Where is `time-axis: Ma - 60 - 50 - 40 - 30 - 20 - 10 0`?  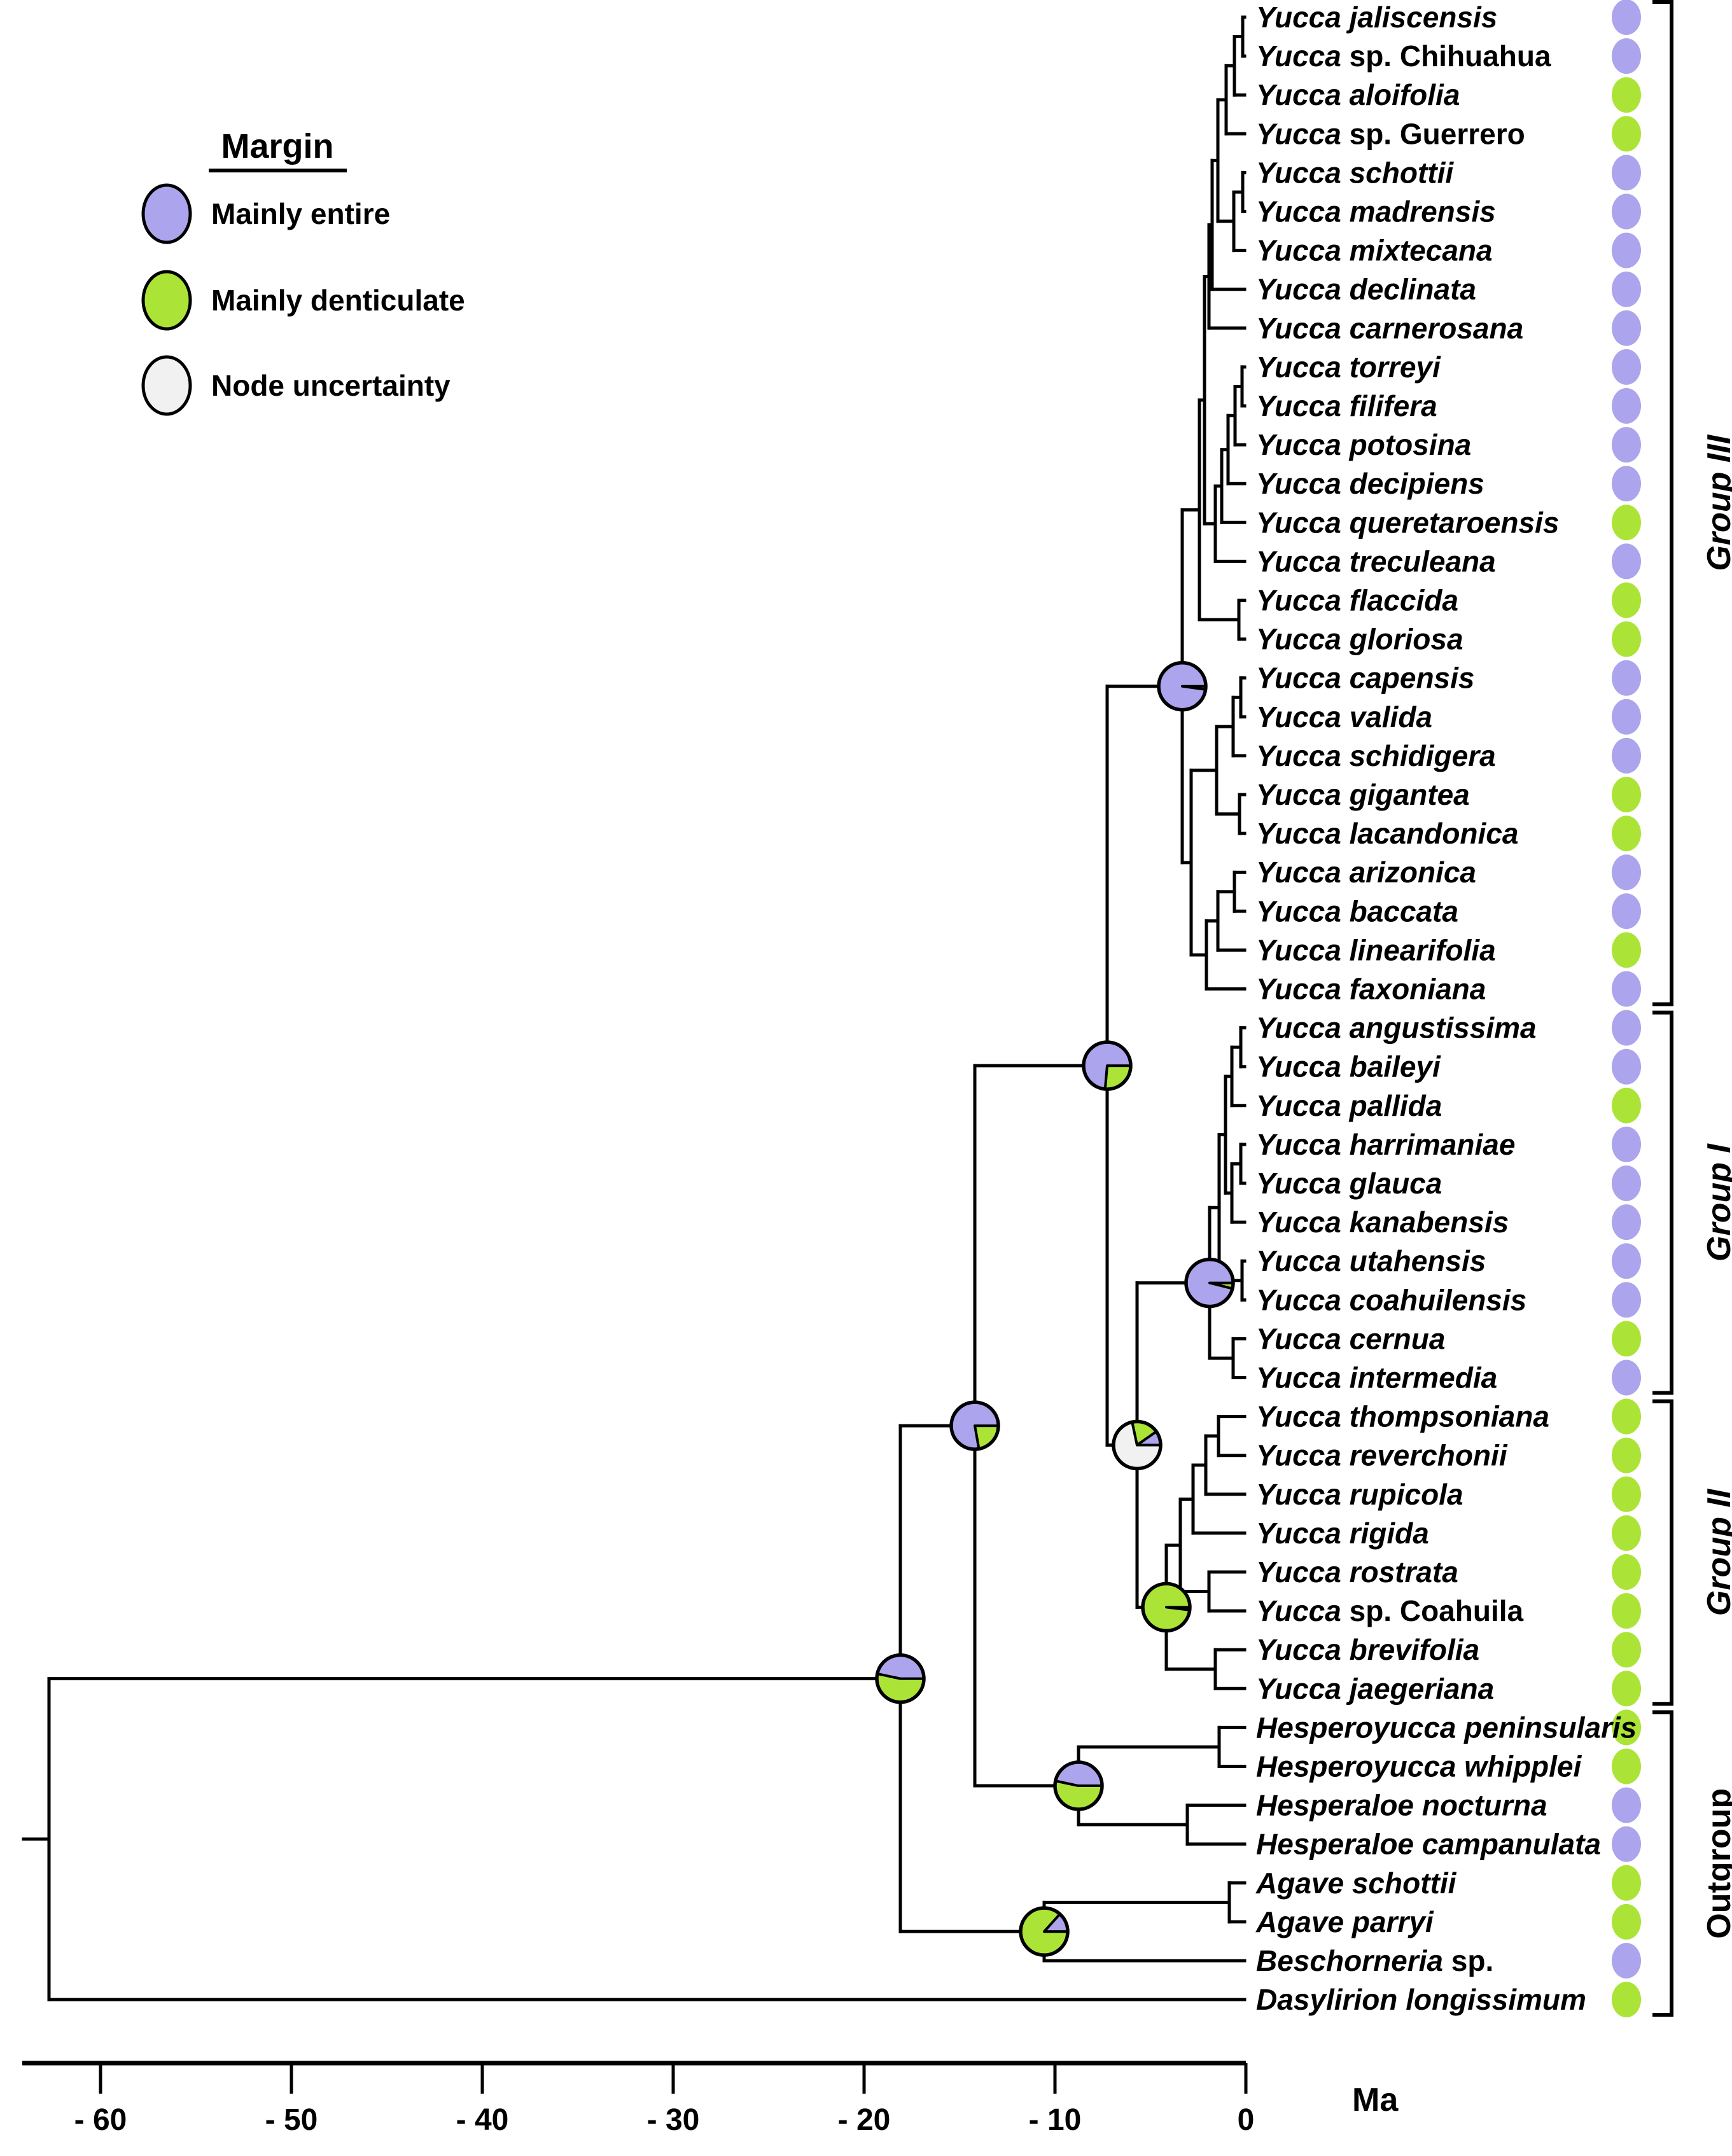 time-axis: Ma - 60 - 50 - 40 - 30 - 20 - 10 0 is located at coordinates (710, 2099).